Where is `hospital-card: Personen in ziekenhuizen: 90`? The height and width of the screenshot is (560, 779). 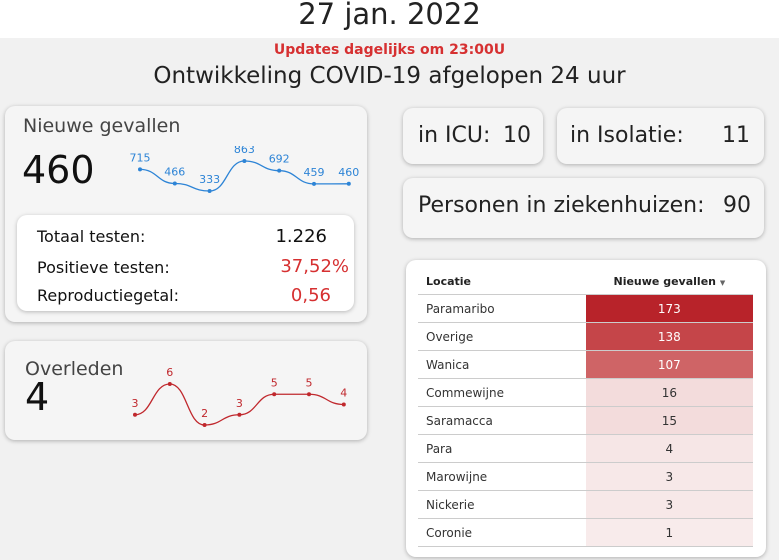 hospital-card: Personen in ziekenhuizen: 90 is located at coordinates (583, 208).